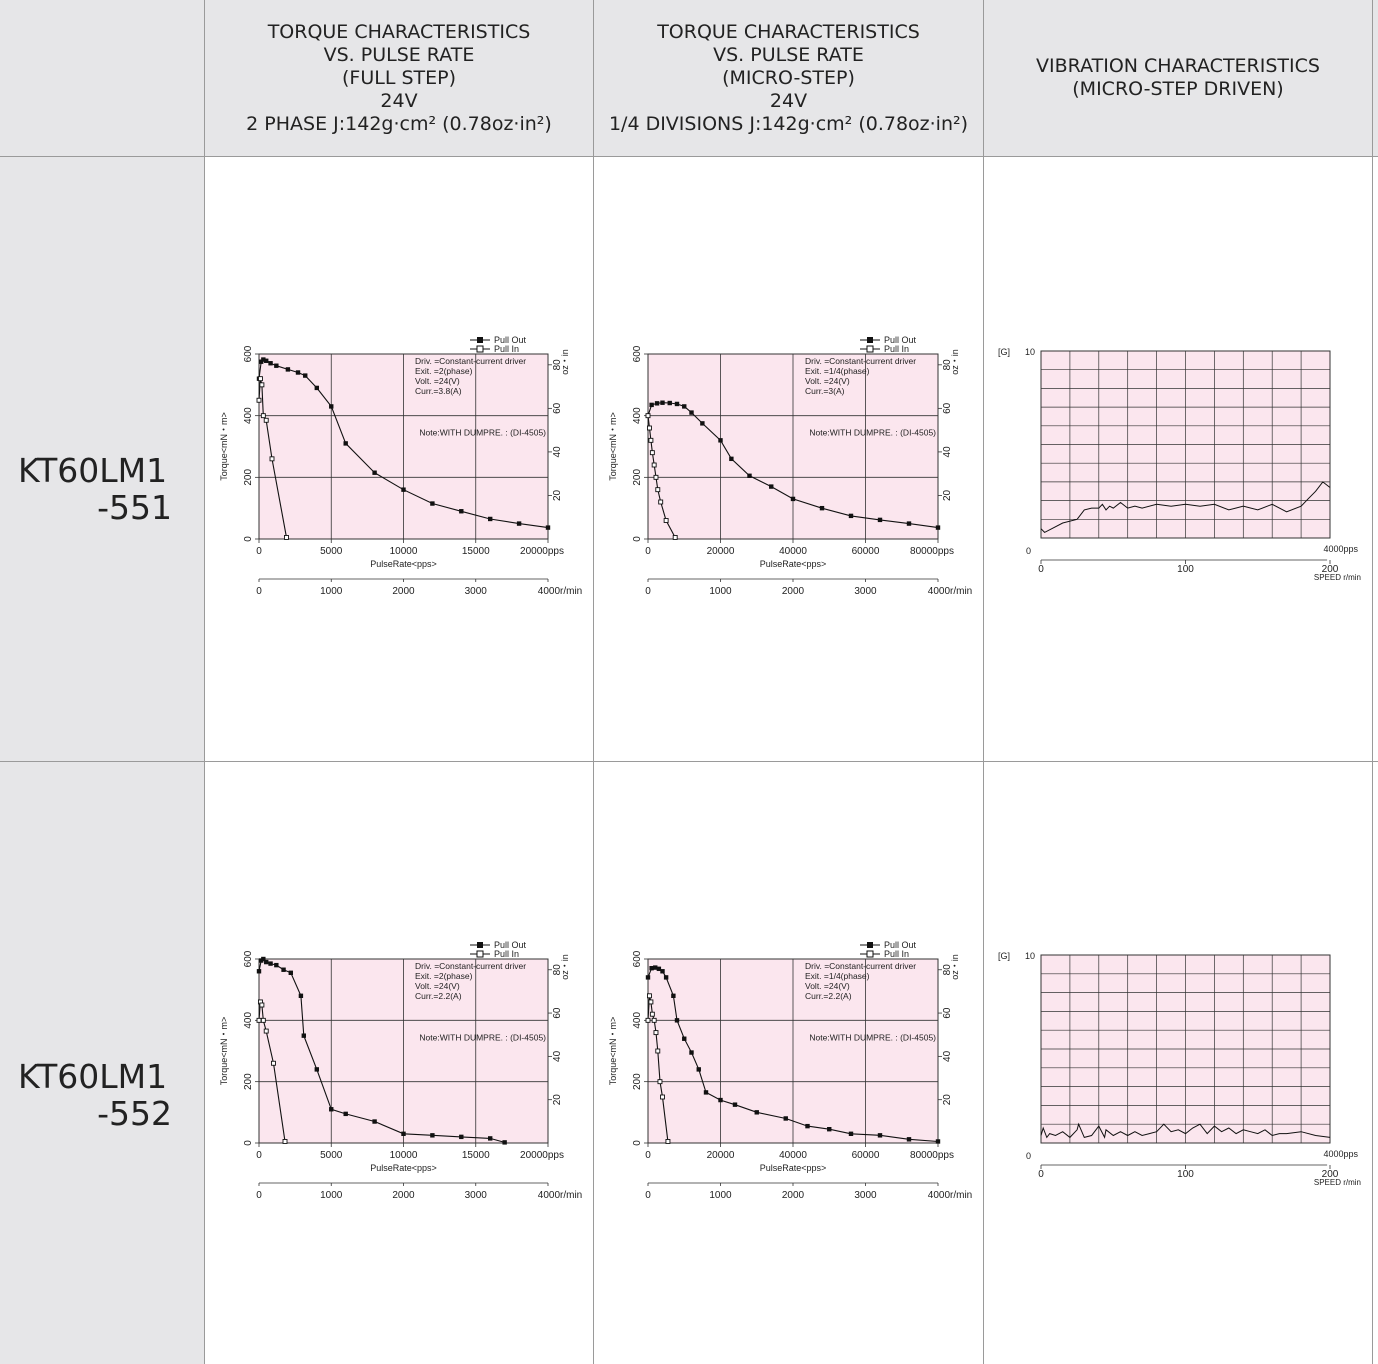 Image resolution: width=1378 pixels, height=1364 pixels. Describe the element at coordinates (399, 100) in the screenshot. I see `header-line: 24V` at that location.